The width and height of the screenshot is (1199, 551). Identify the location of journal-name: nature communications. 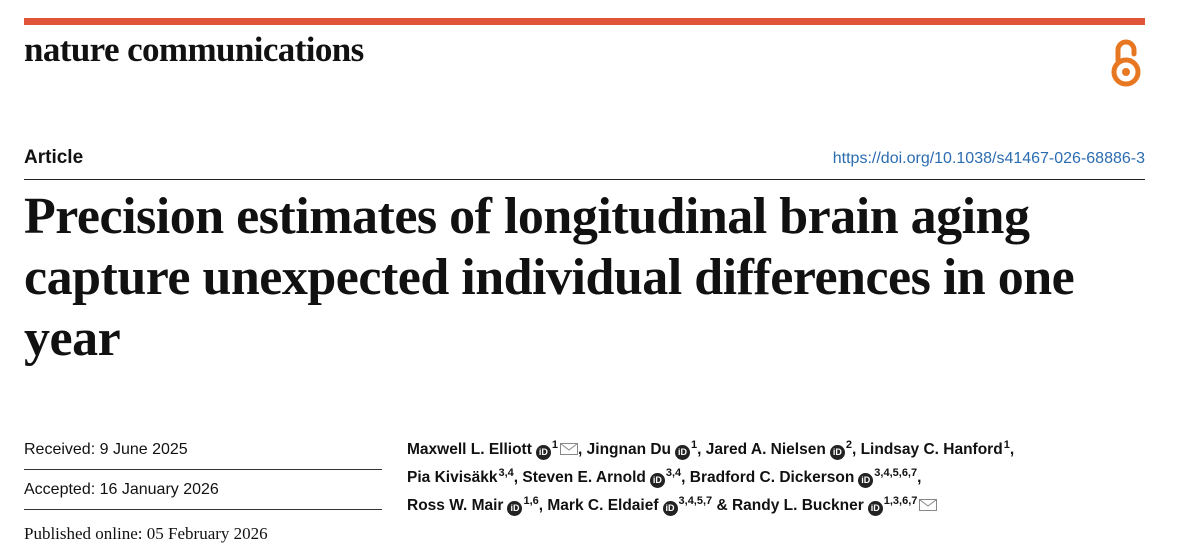
(194, 49).